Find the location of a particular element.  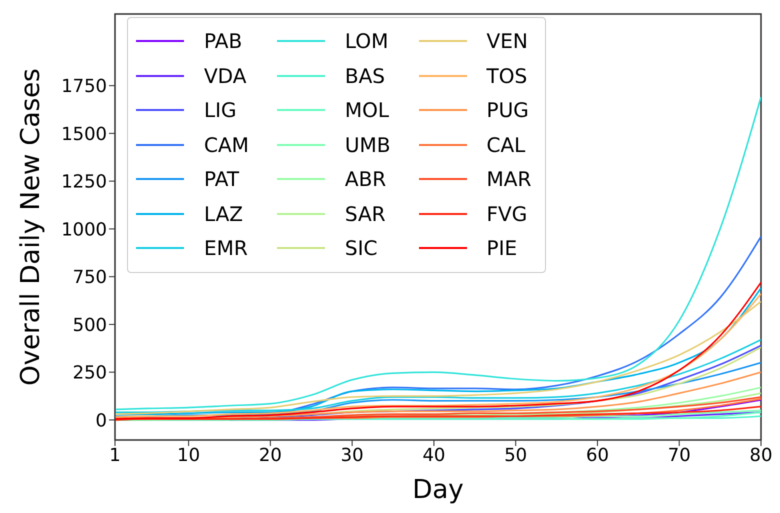

legend-label: MAR is located at coordinates (509, 179).